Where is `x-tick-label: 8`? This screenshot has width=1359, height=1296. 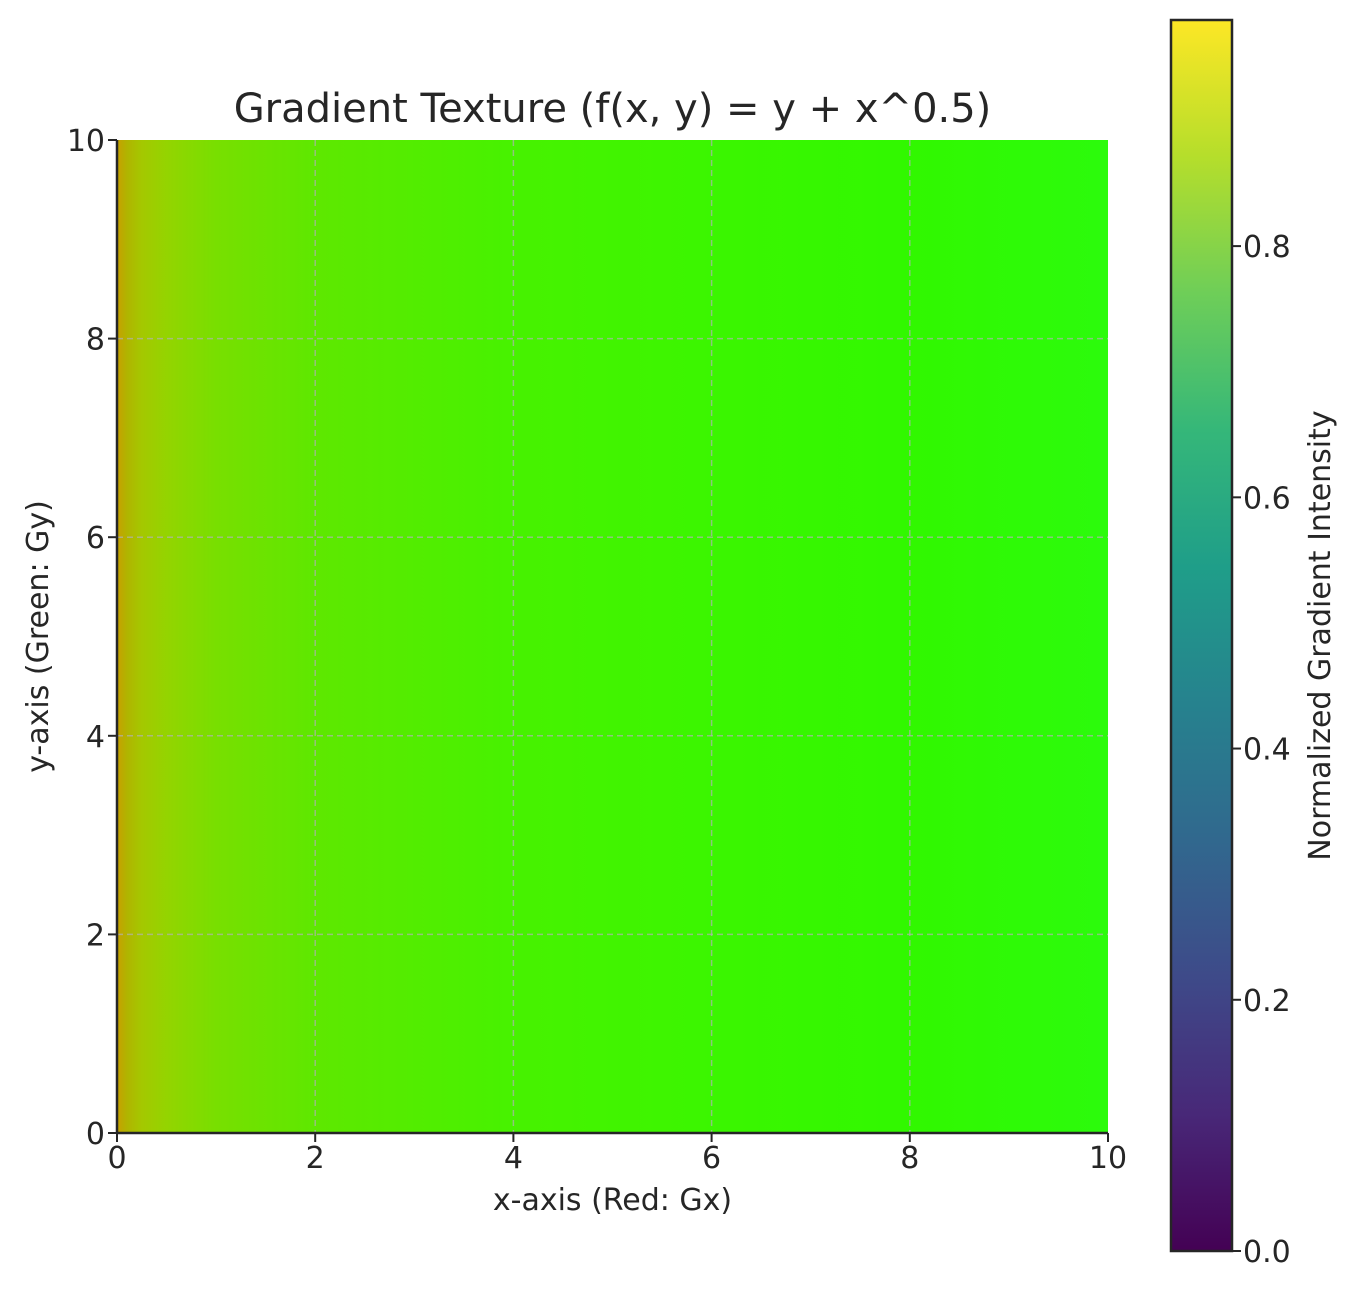
x-tick-label: 8 is located at coordinates (909, 1158).